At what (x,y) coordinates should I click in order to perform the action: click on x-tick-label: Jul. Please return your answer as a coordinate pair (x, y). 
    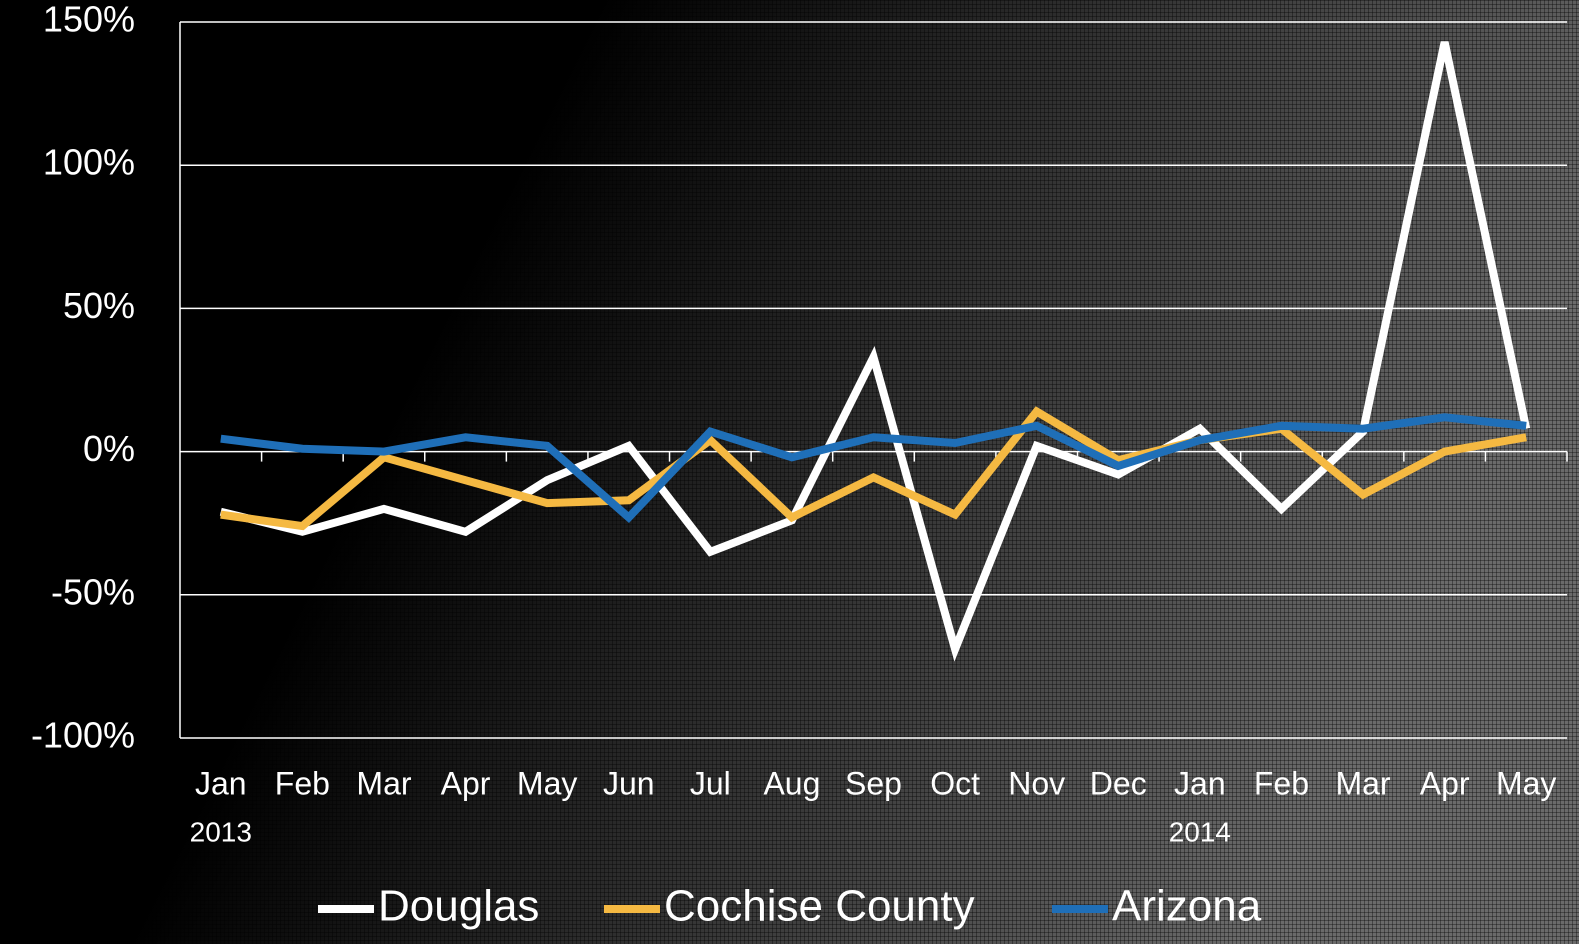
    Looking at the image, I should click on (710, 783).